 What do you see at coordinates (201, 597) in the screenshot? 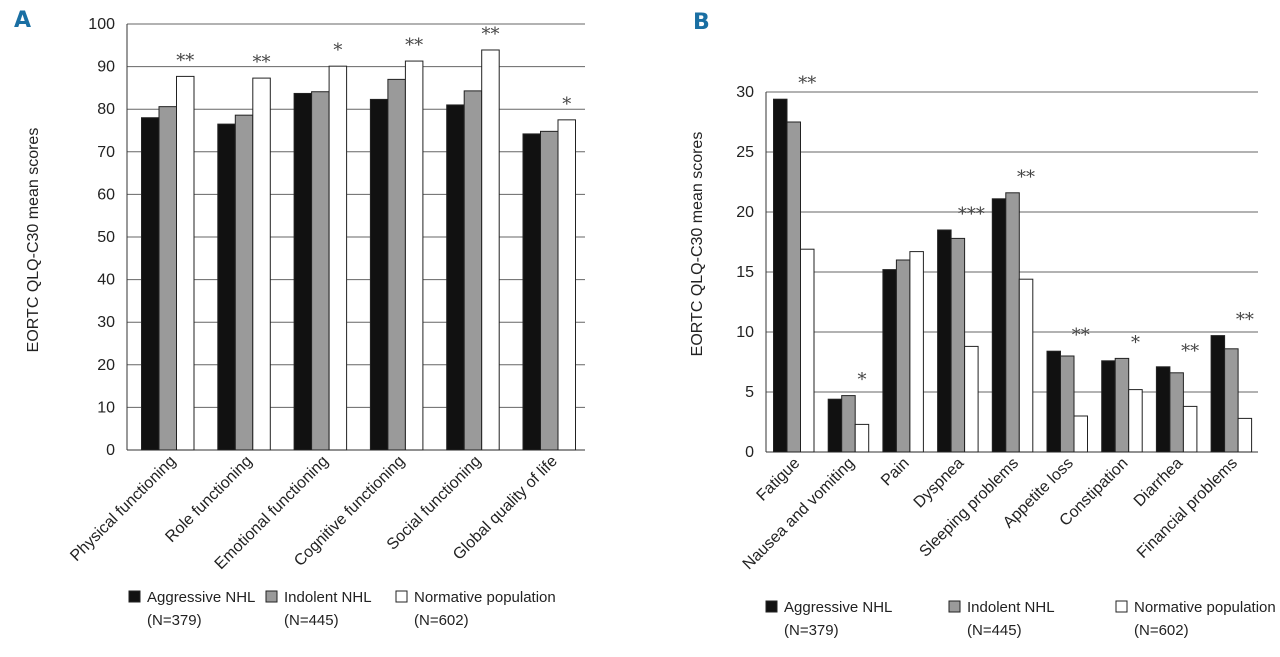
I see `panel-a-legend-label-aggressive-nhl: Aggressive NHL` at bounding box center [201, 597].